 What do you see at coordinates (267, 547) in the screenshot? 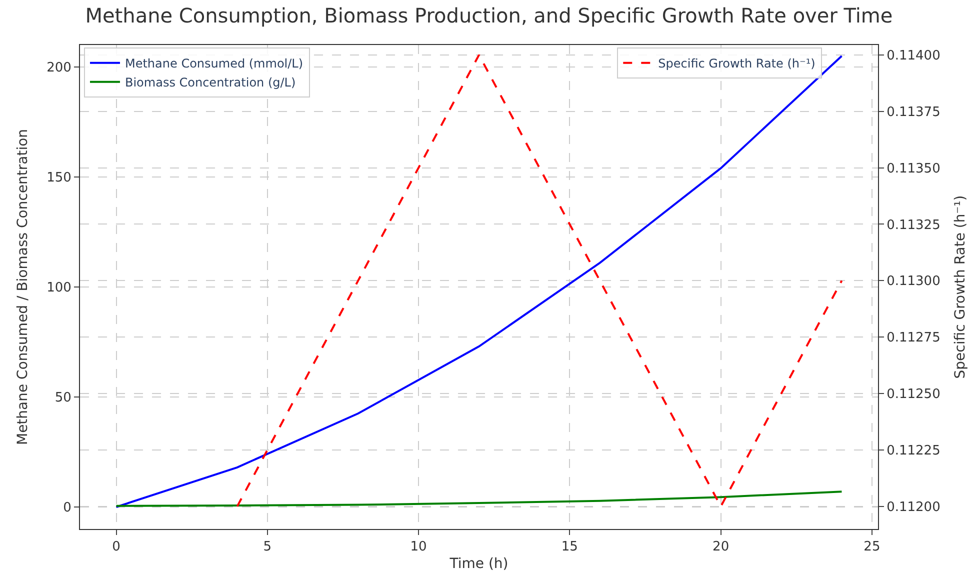
I see `x-tick-label: 5` at bounding box center [267, 547].